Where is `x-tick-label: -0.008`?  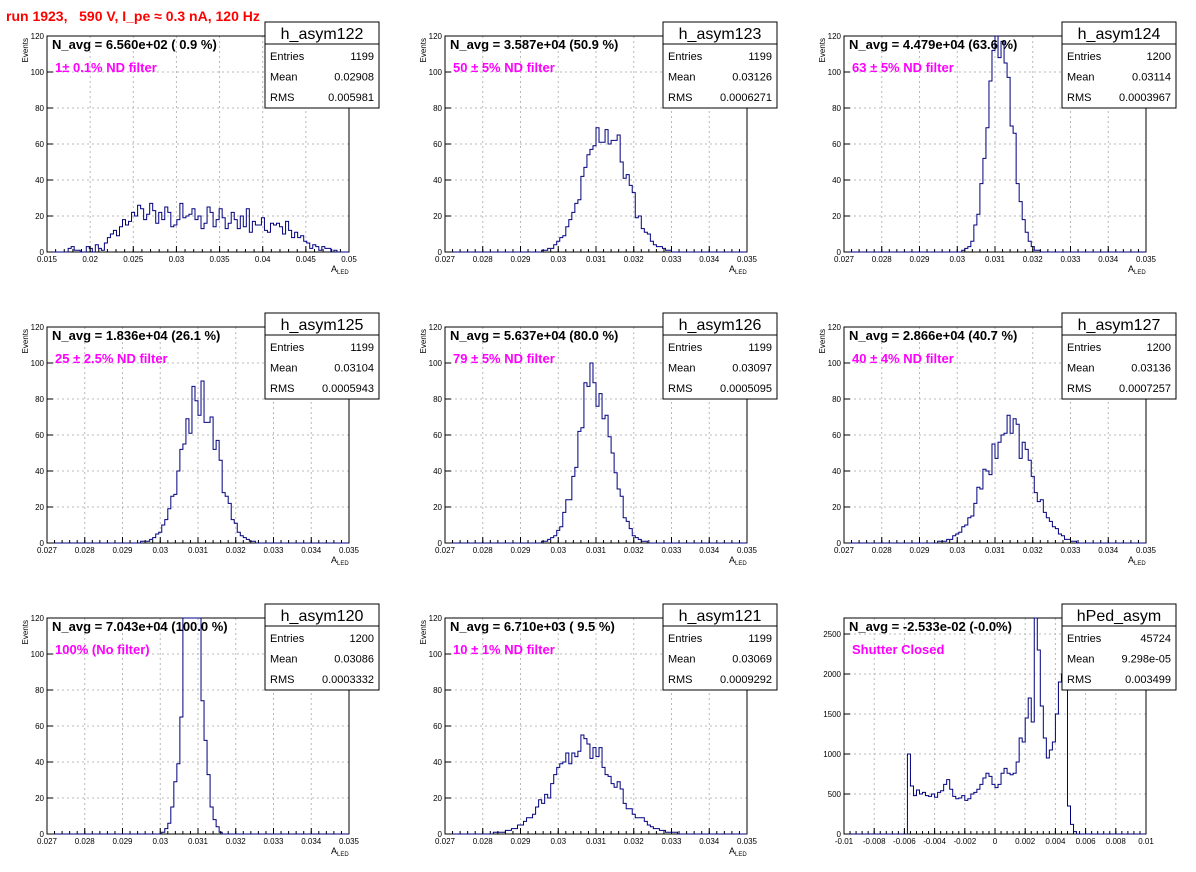
x-tick-label: -0.008 is located at coordinates (874, 841).